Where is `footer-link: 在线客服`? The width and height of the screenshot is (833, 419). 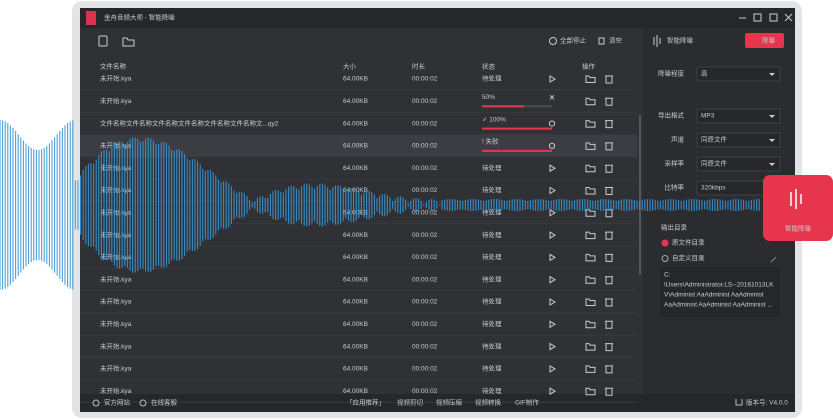
footer-link: 在线客服 is located at coordinates (164, 402).